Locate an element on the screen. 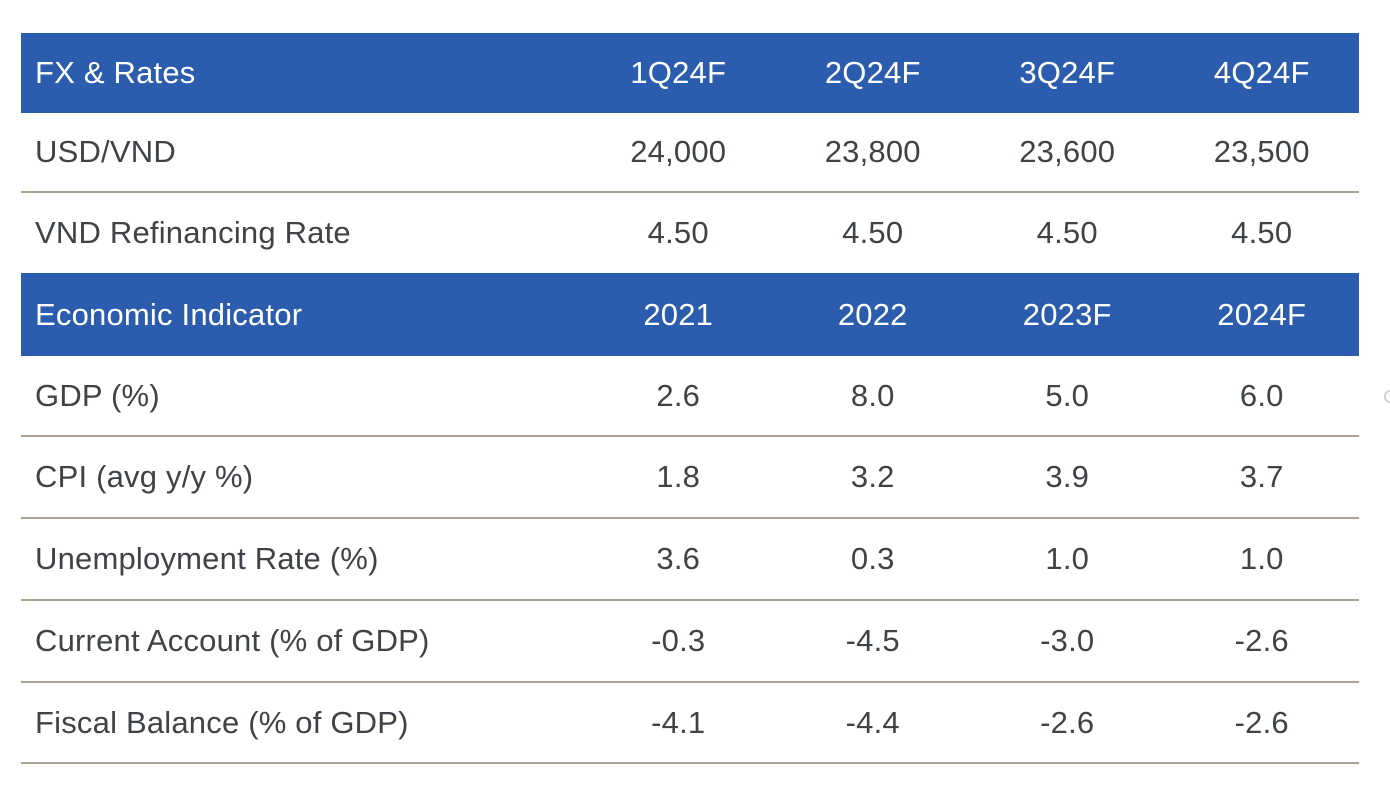 The image size is (1390, 791). cell-value: -4.5 is located at coordinates (872, 640).